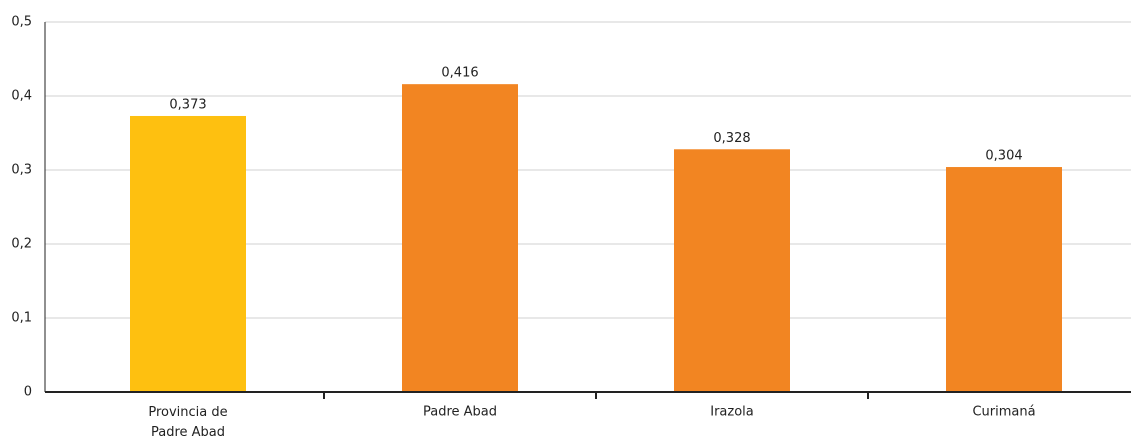  I want to click on x-tick-label: Irazola, so click(732, 412).